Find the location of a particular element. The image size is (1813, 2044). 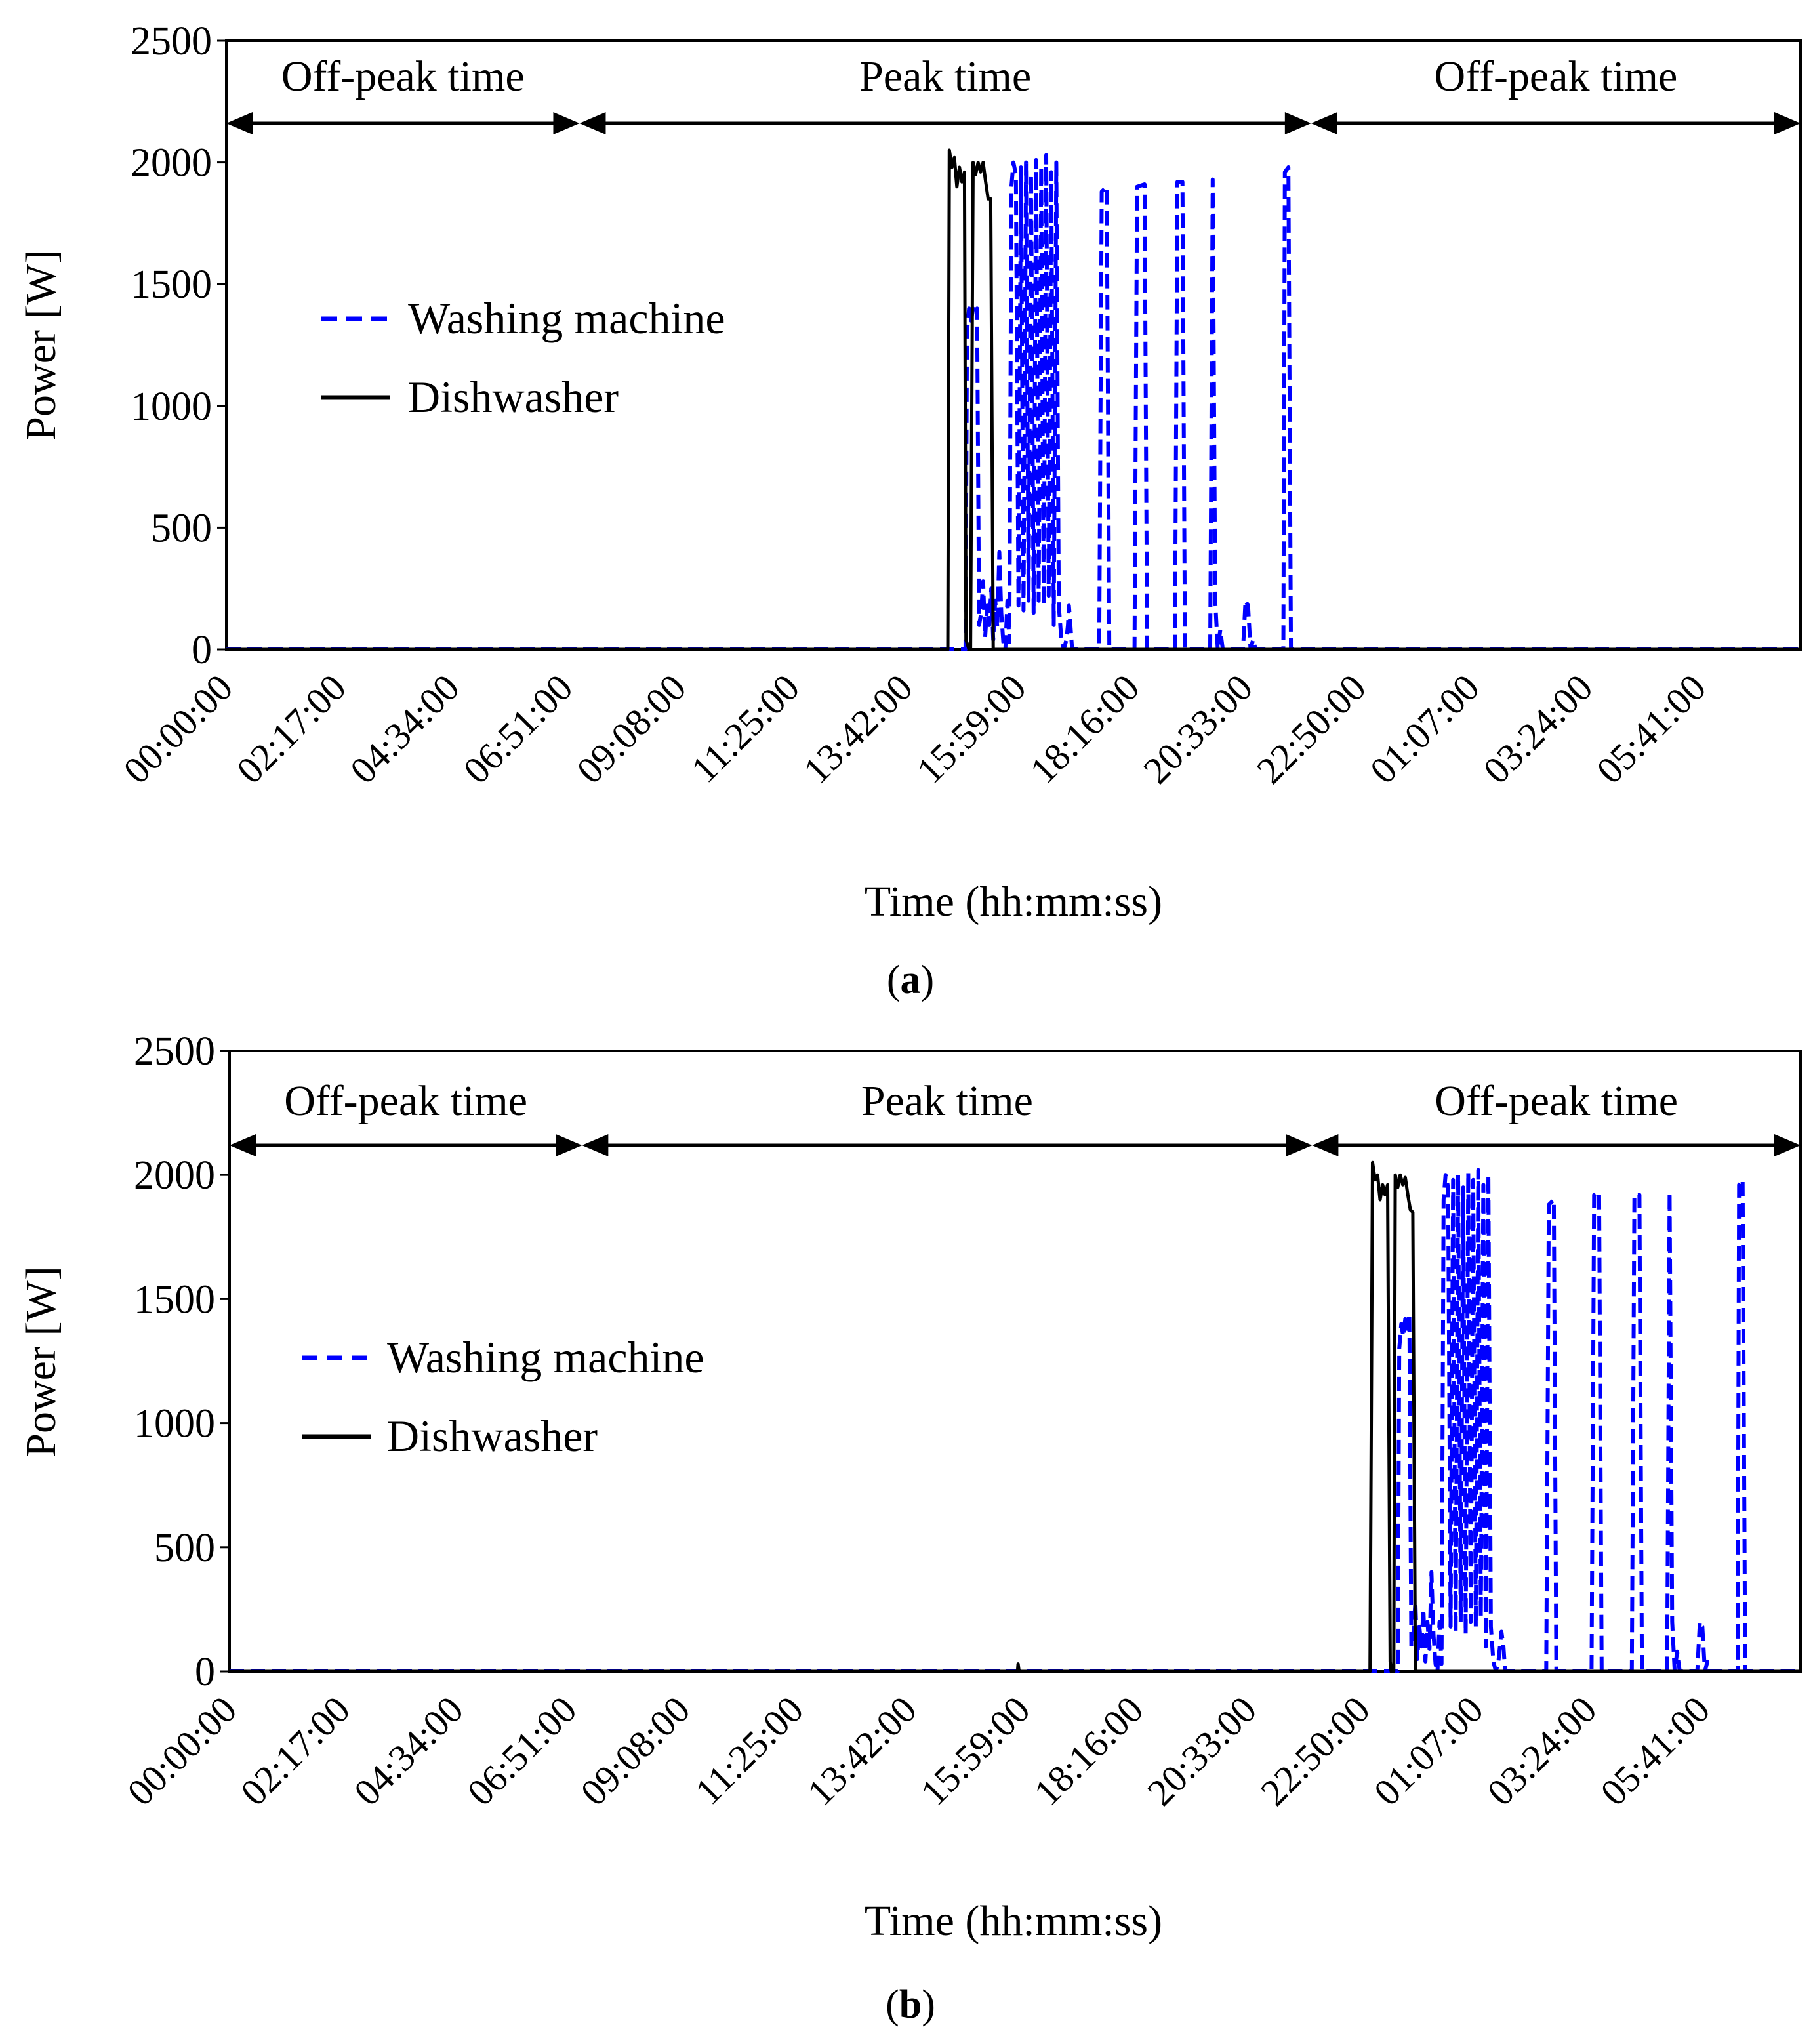

caption-letter: b is located at coordinates (910, 2004).